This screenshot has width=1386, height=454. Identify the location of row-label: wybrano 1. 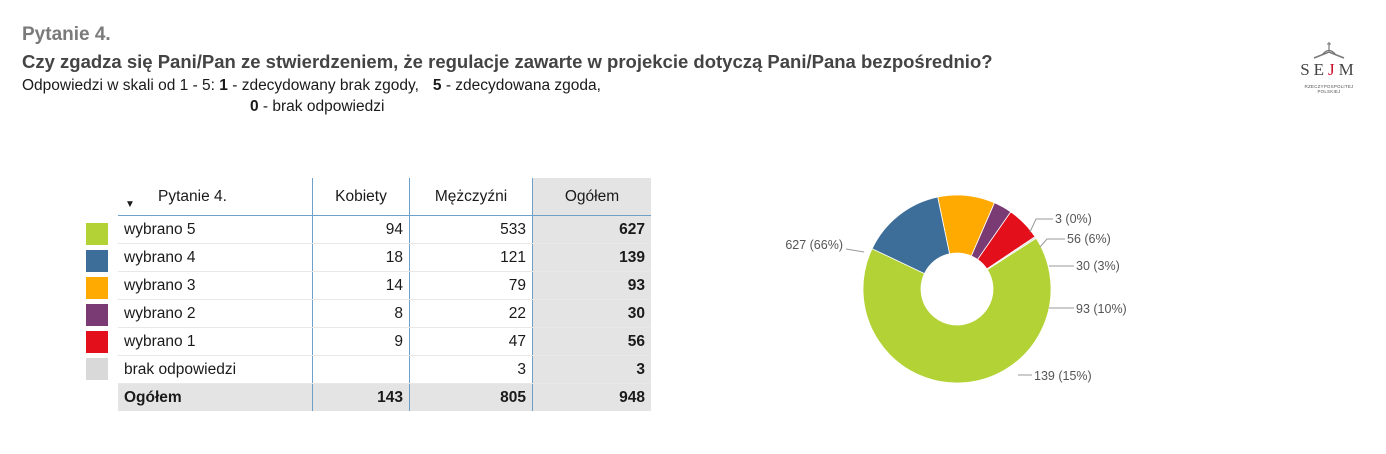
(215, 341).